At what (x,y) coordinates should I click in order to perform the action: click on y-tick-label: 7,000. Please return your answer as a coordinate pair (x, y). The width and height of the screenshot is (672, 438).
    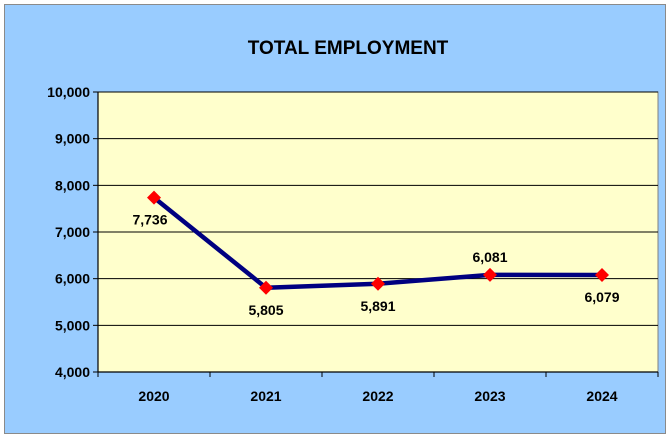
    Looking at the image, I should click on (72, 232).